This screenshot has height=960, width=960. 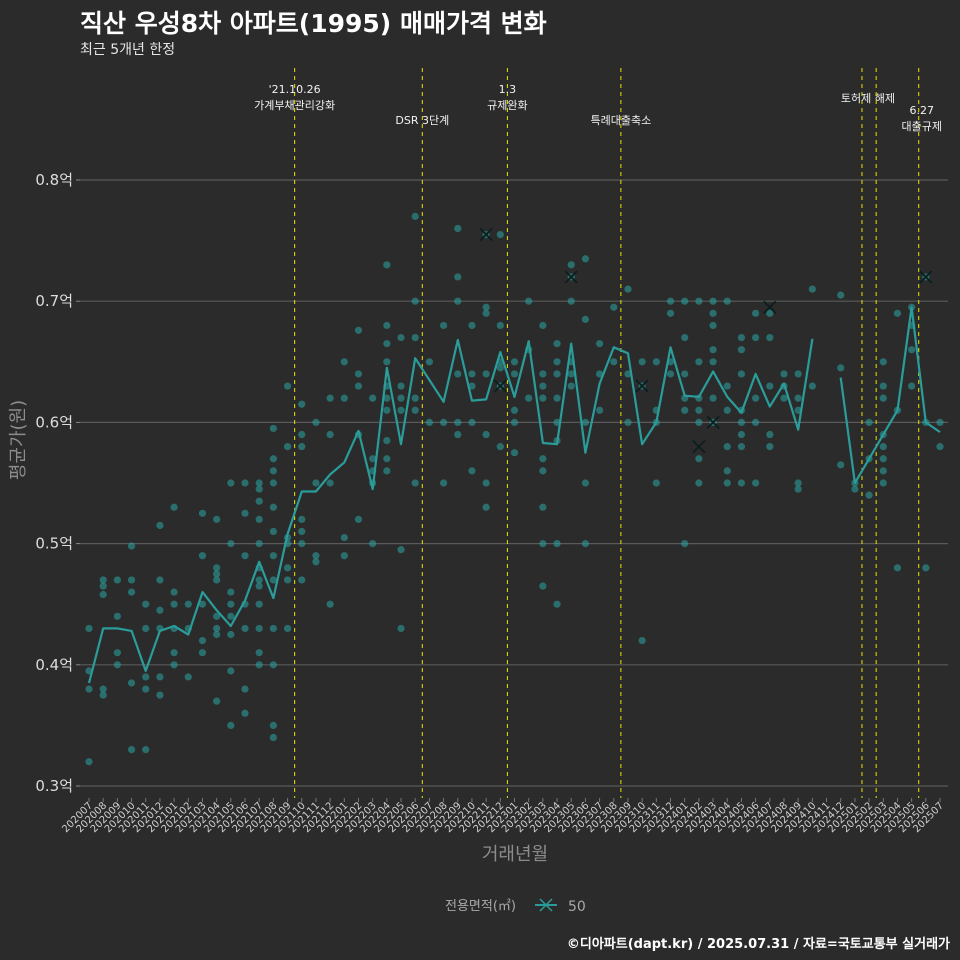 I want to click on x-axis-title: 거래년월, so click(x=515, y=854).